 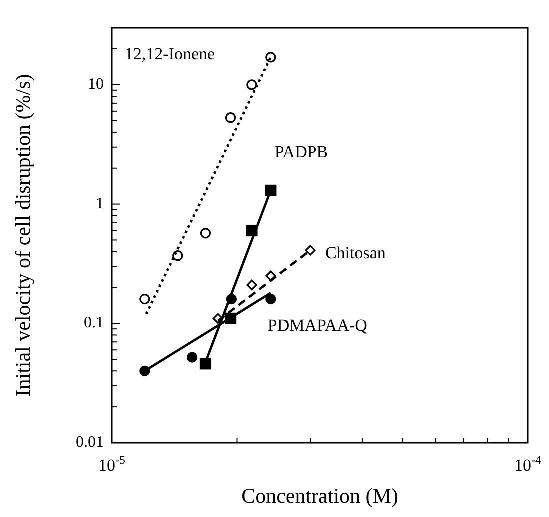 I want to click on series-label: PADPB, so click(x=301, y=152).